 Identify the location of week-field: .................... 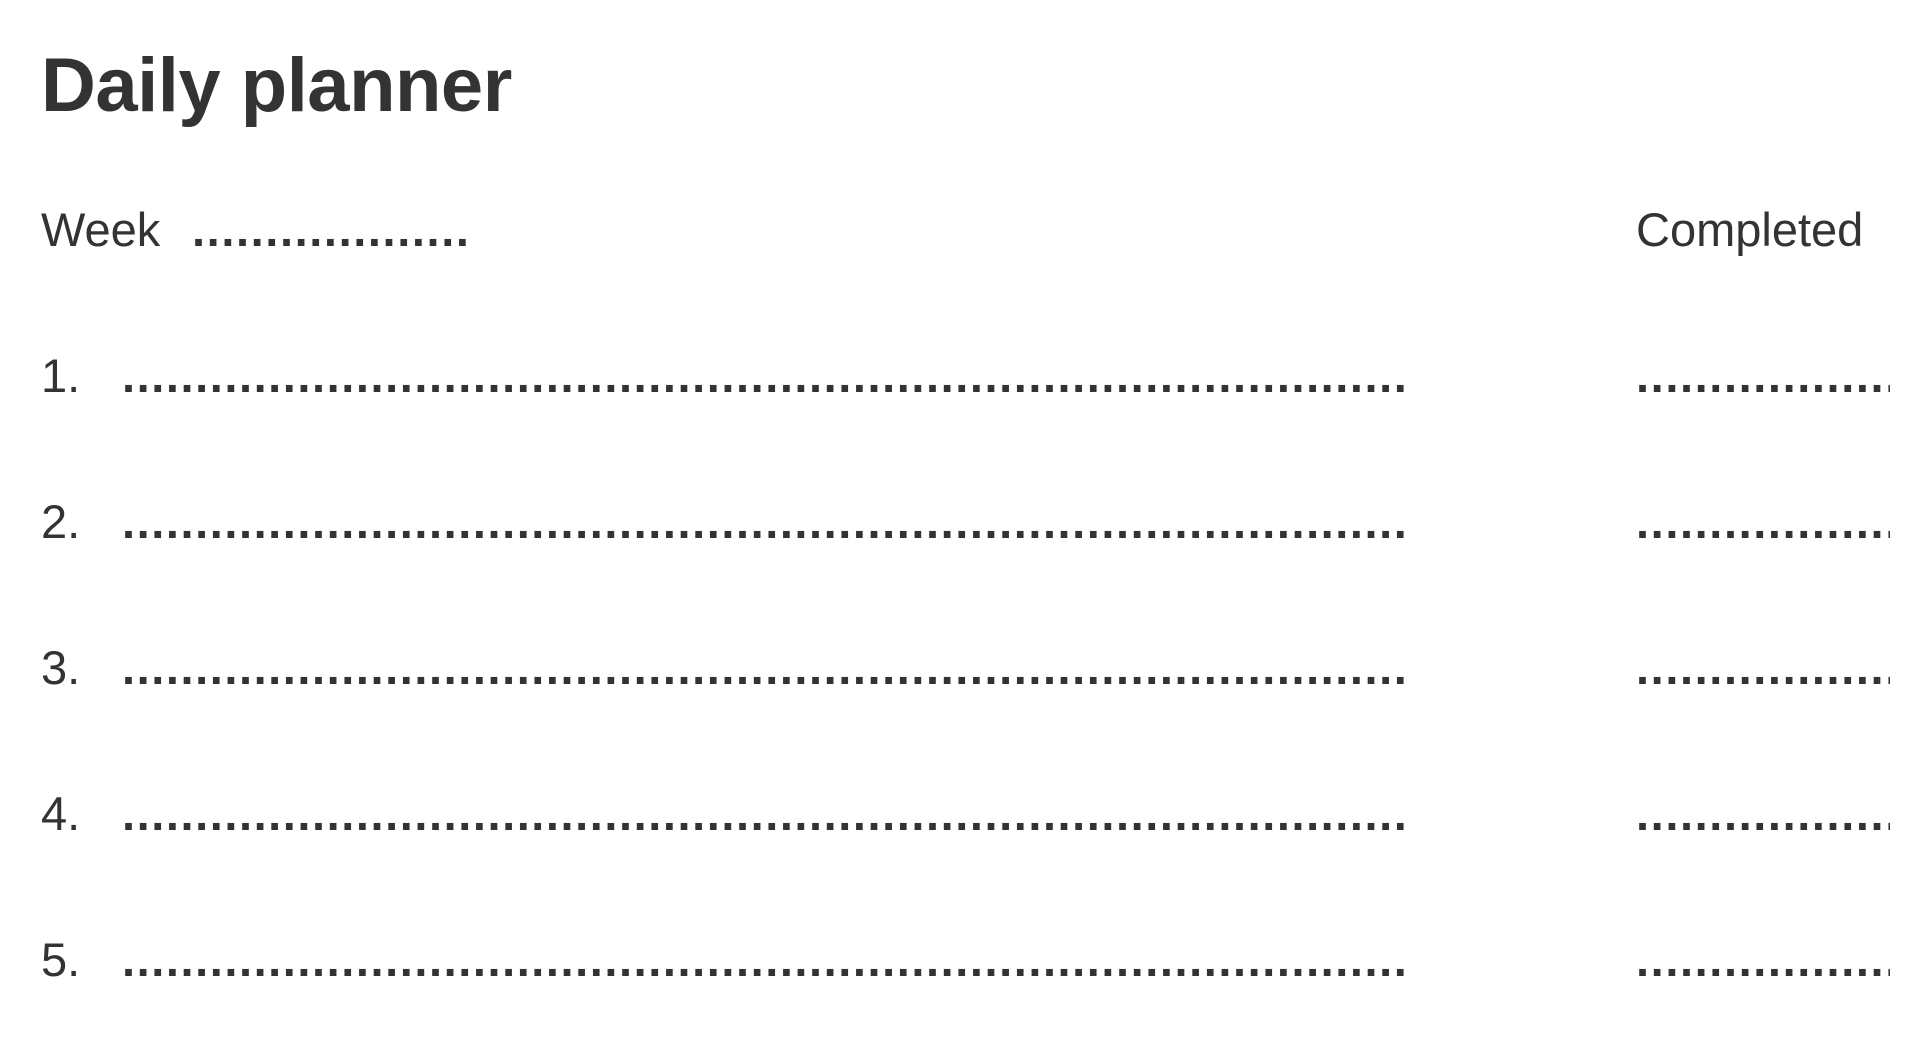
(331, 229).